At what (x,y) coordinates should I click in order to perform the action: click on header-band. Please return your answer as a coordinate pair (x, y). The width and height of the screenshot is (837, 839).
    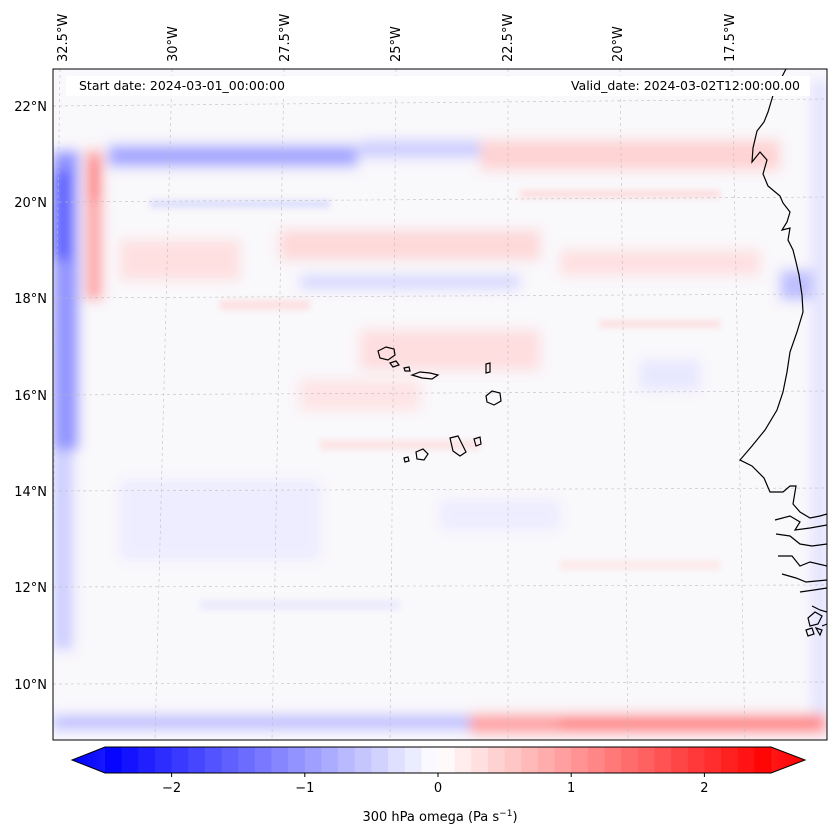
    Looking at the image, I should click on (438, 86).